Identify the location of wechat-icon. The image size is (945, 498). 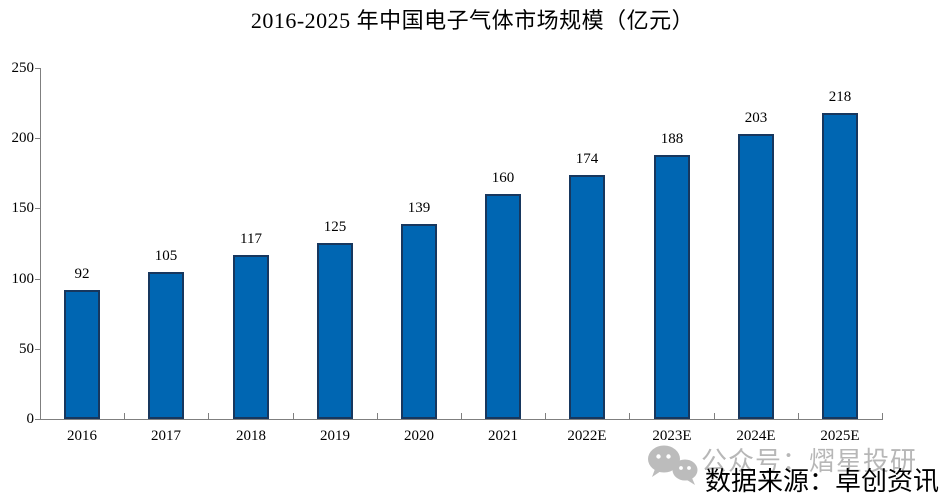
(674, 468).